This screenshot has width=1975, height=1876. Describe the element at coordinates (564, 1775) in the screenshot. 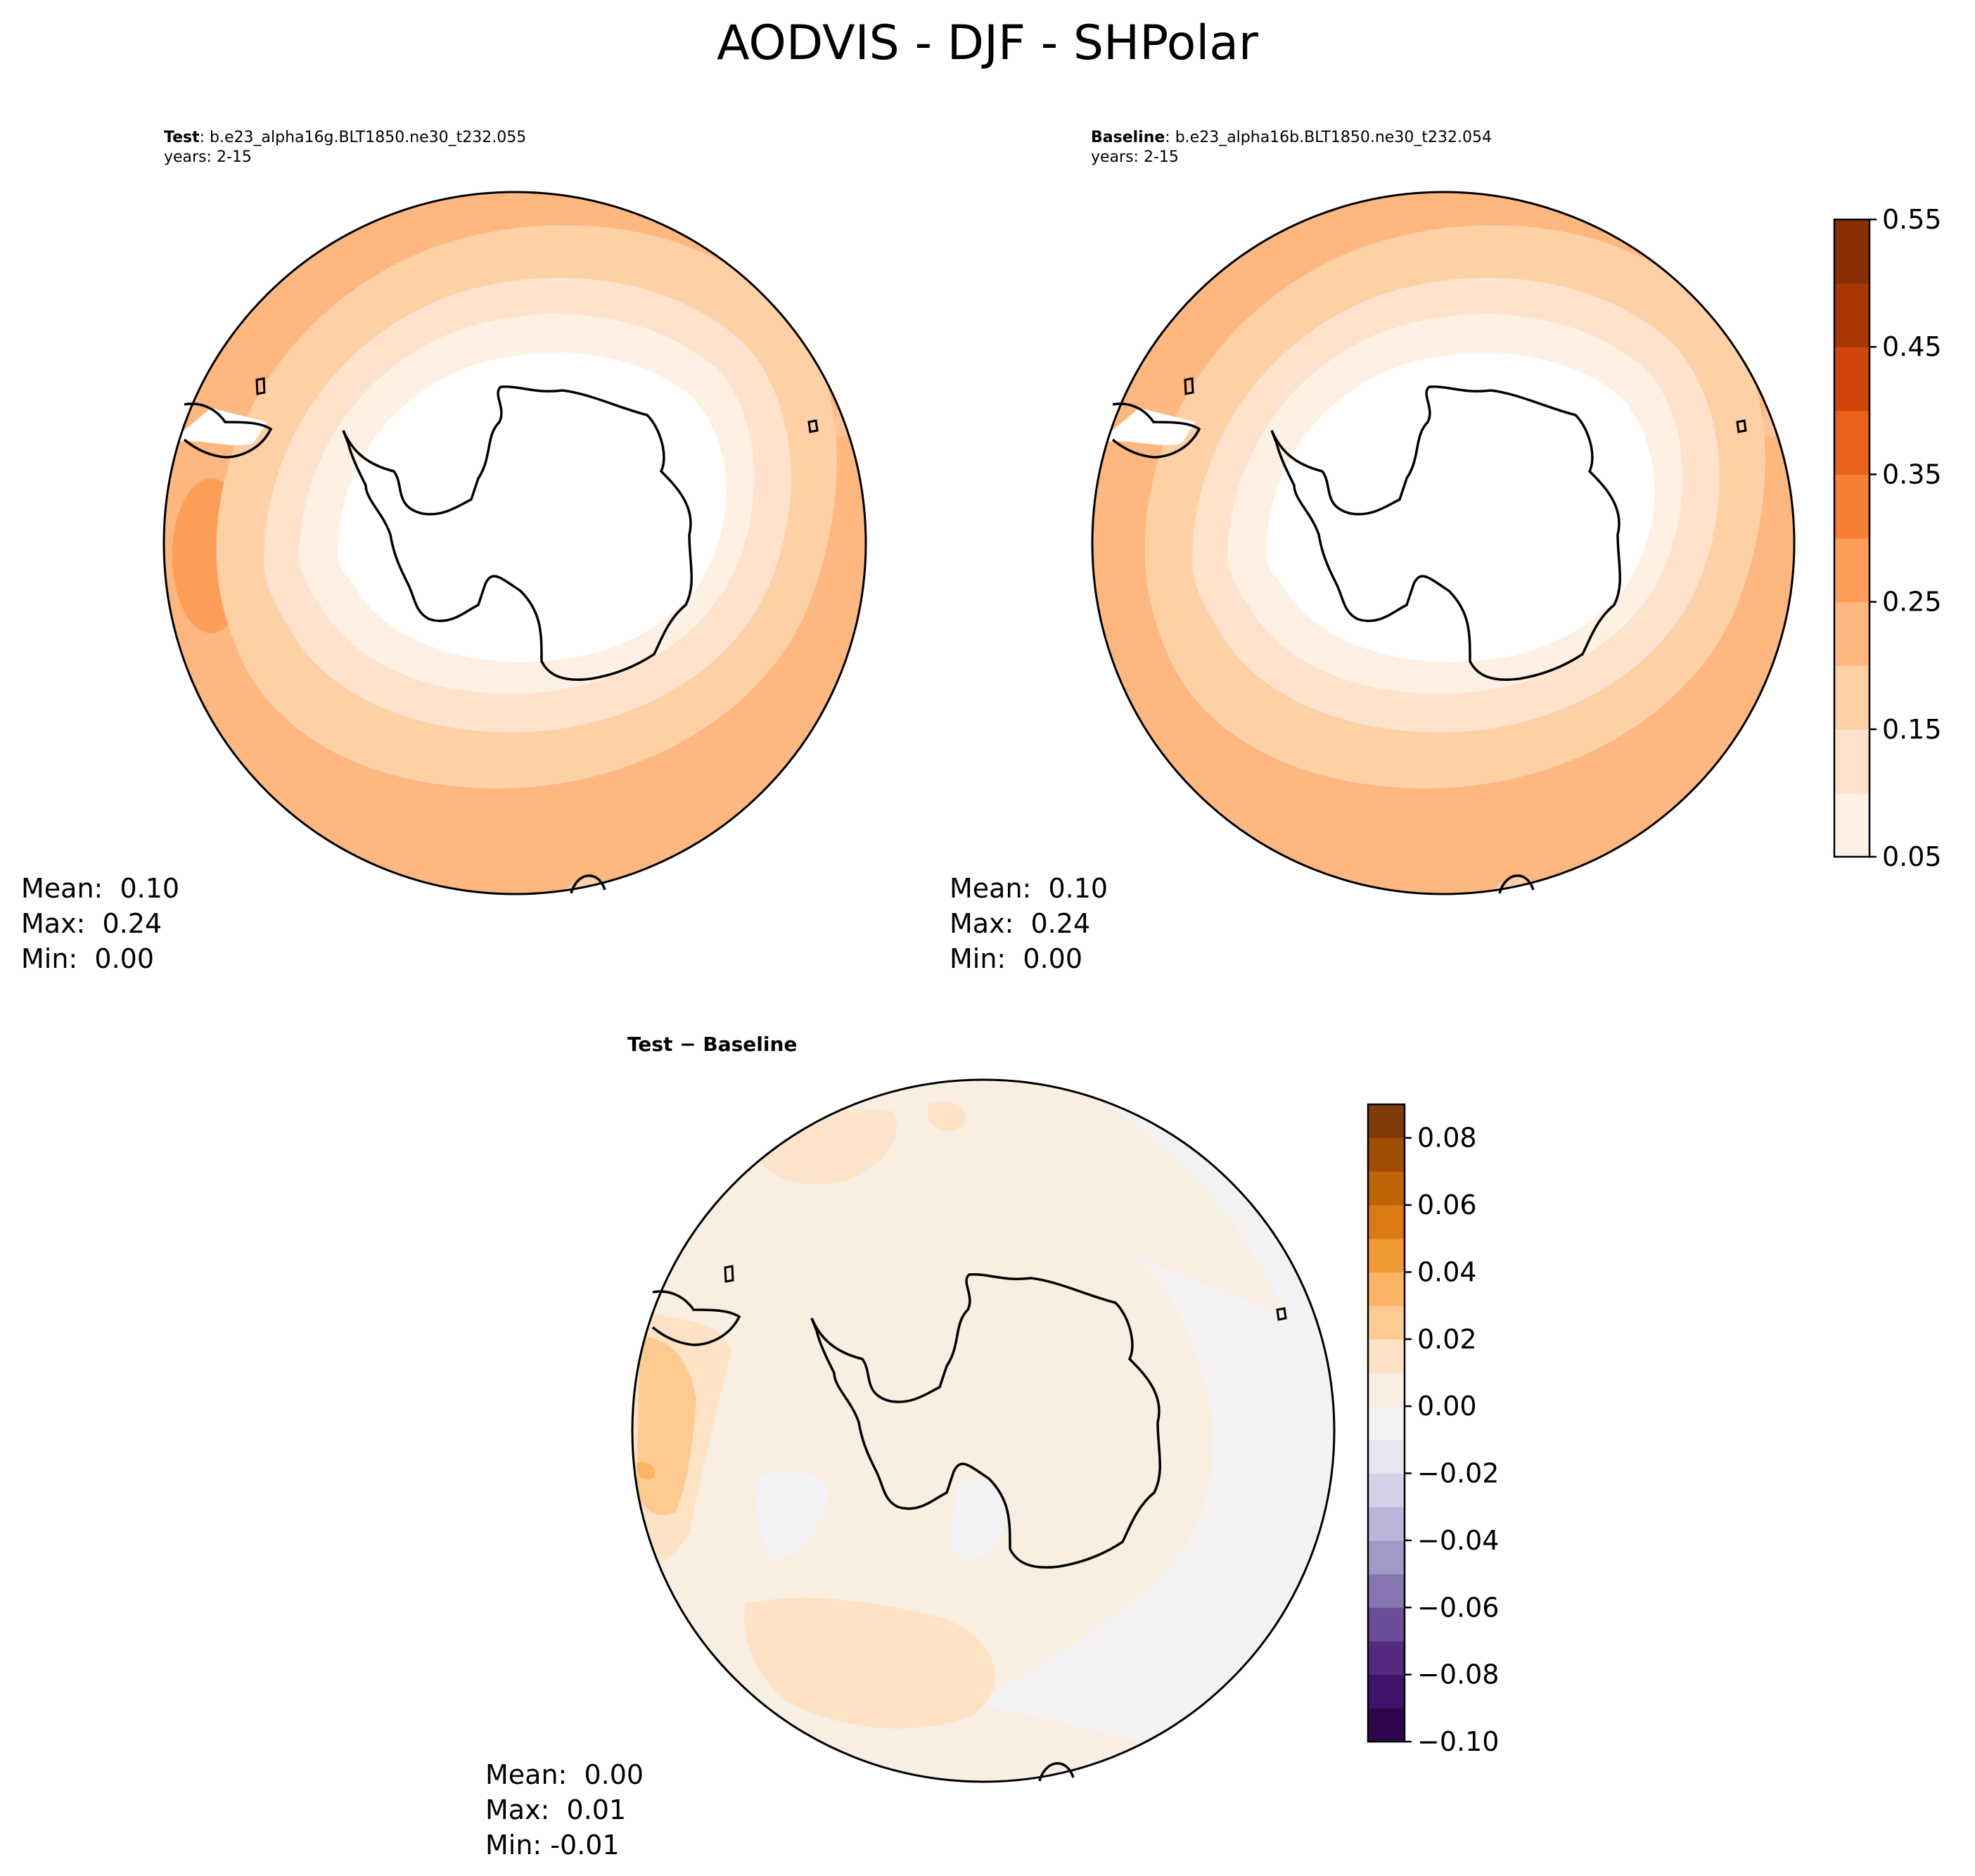

I see `difference-mean: Mean: 0.00` at that location.